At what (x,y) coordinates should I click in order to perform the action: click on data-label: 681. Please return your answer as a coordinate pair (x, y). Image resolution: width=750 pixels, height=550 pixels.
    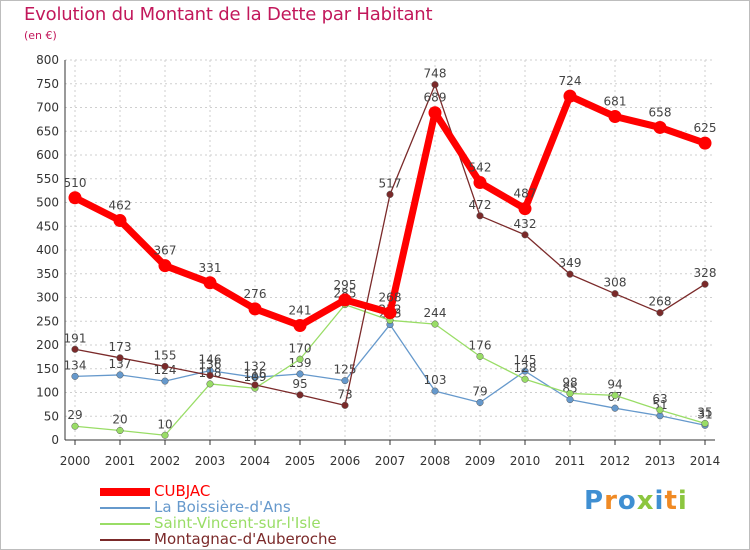
    Looking at the image, I should click on (615, 102).